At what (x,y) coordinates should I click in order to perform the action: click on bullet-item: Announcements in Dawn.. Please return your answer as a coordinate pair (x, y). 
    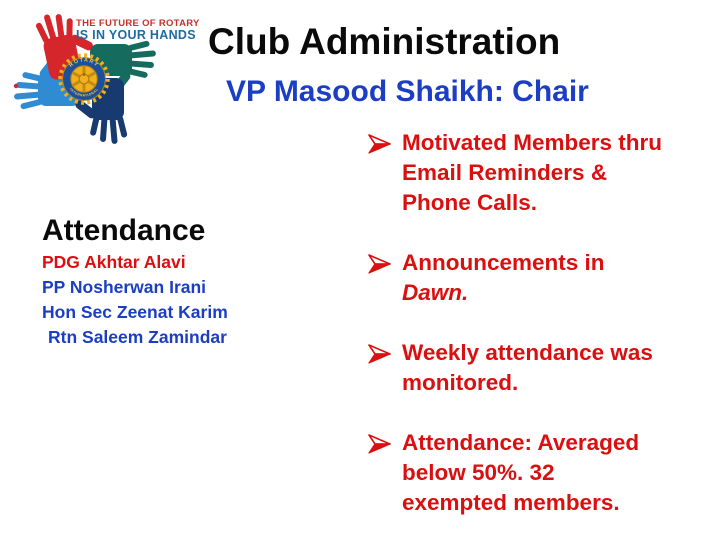
    Looking at the image, I should click on (533, 278).